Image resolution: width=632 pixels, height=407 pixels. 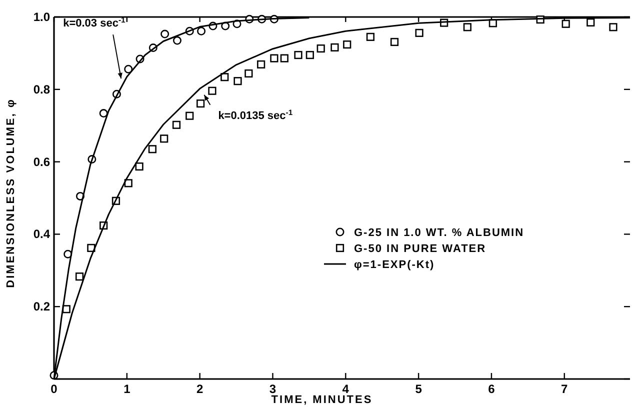 I want to click on x-tick-label: 3, so click(x=272, y=389).